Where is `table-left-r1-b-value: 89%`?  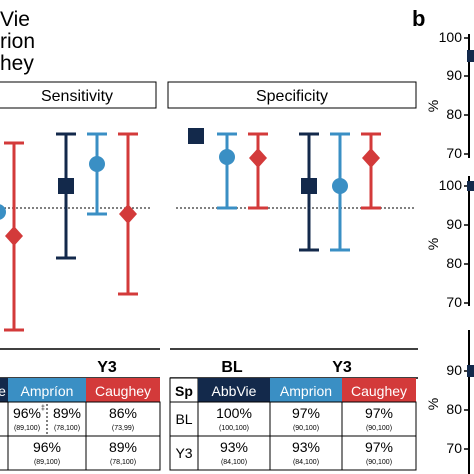
table-left-r1-b-value: 89% is located at coordinates (67, 413).